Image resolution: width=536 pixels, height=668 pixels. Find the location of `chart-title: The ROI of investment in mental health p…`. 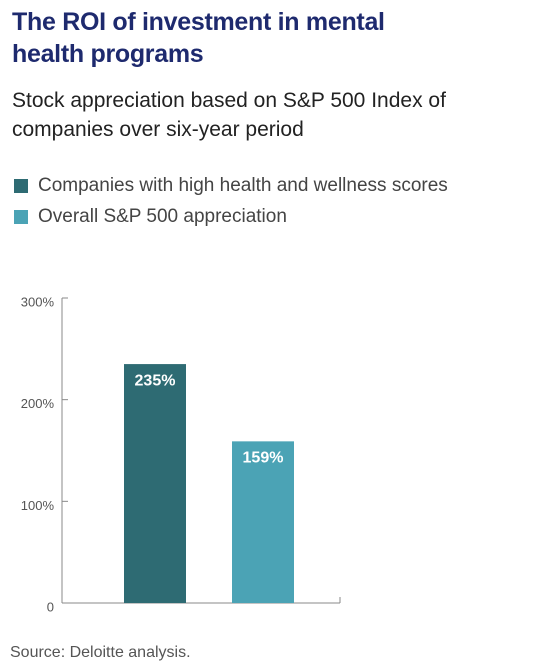

chart-title: The ROI of investment in mental health p… is located at coordinates (198, 38).